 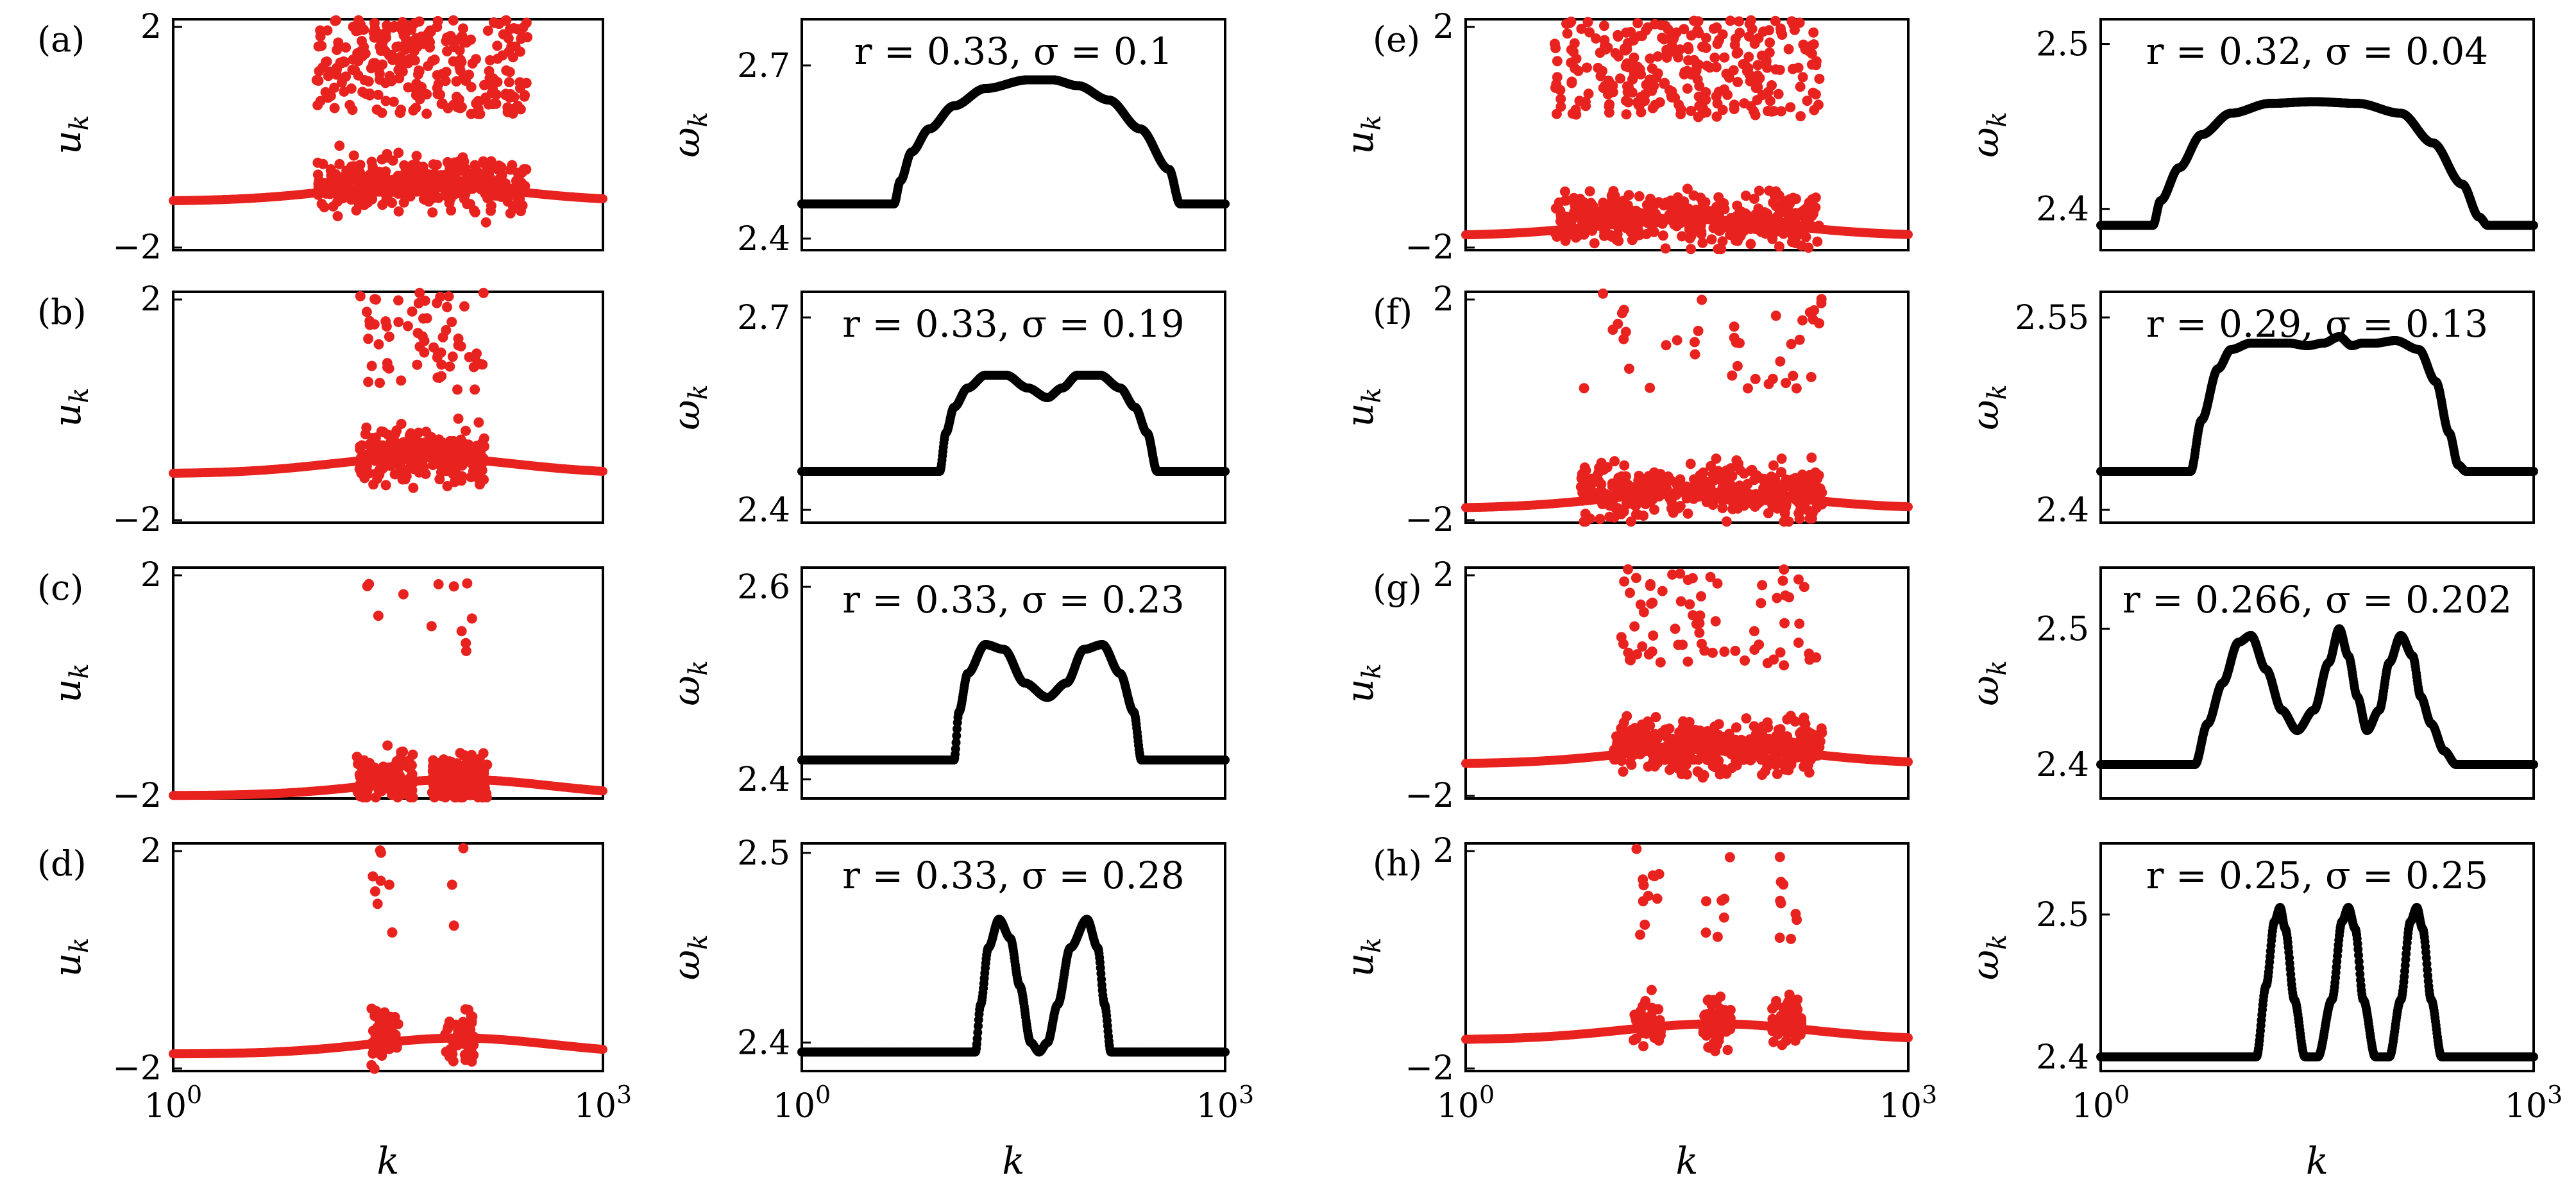 I want to click on x-tick-label: 100, so click(x=173, y=1103).